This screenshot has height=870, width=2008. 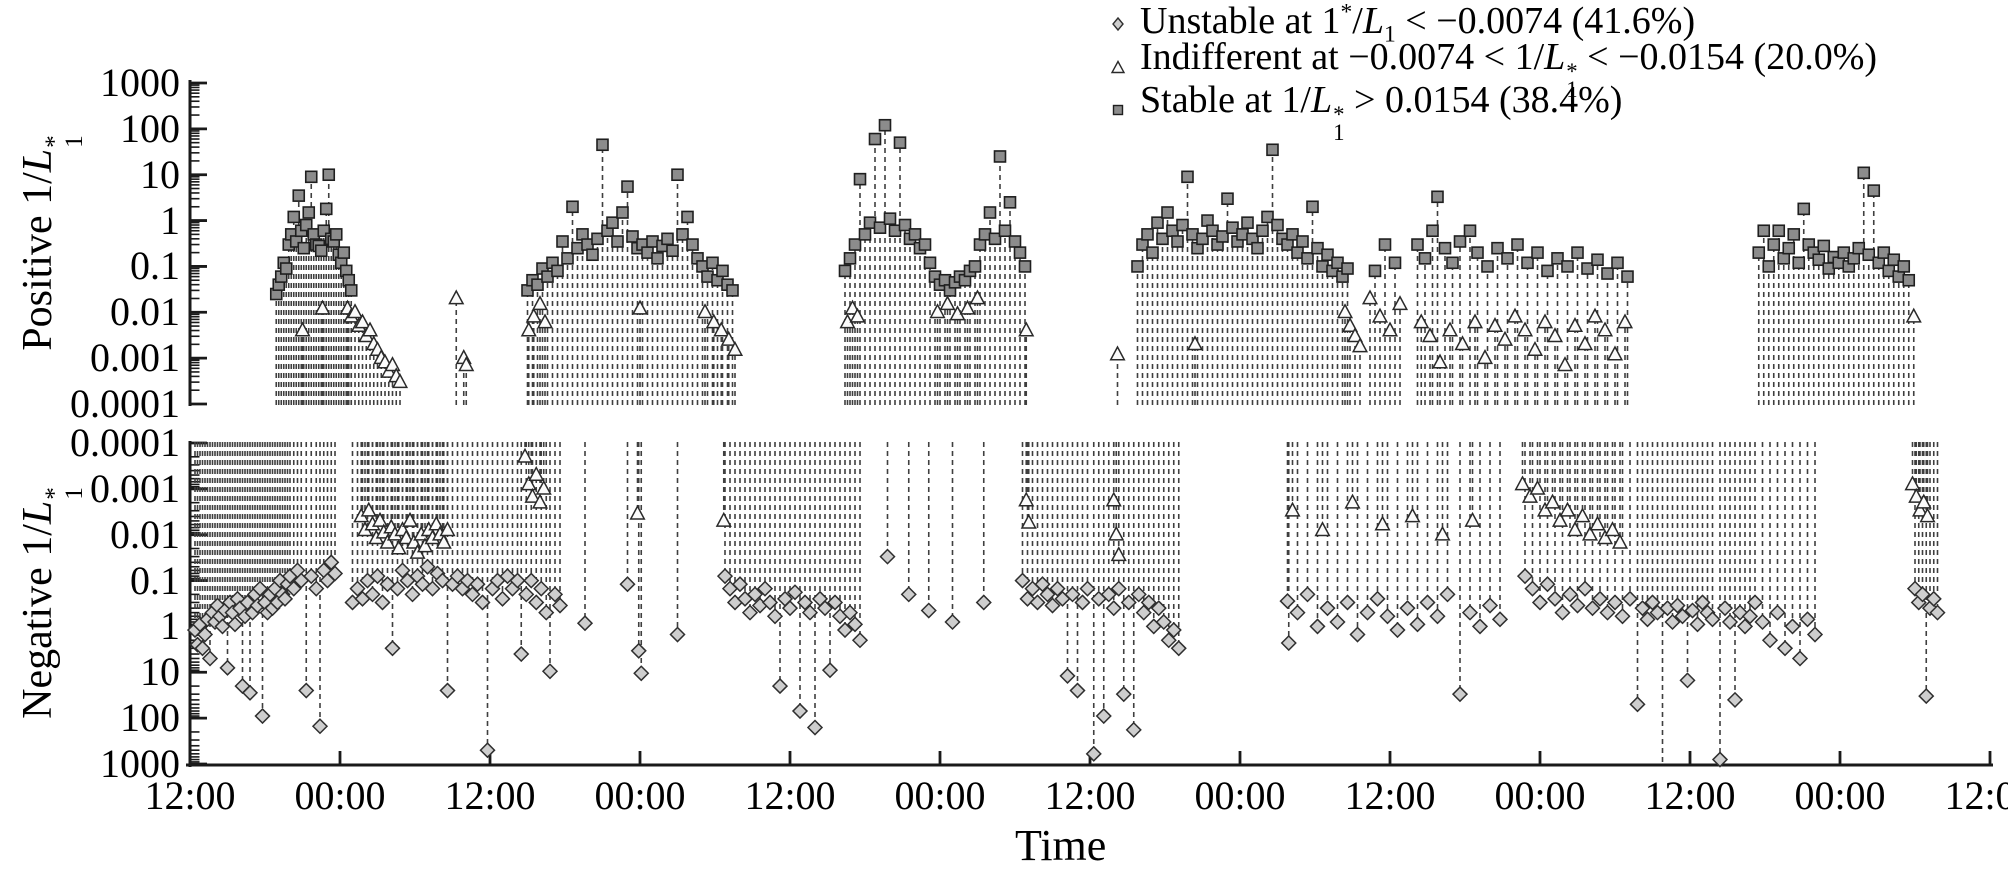 What do you see at coordinates (38, 160) in the screenshot?
I see `L-symbol: L` at bounding box center [38, 160].